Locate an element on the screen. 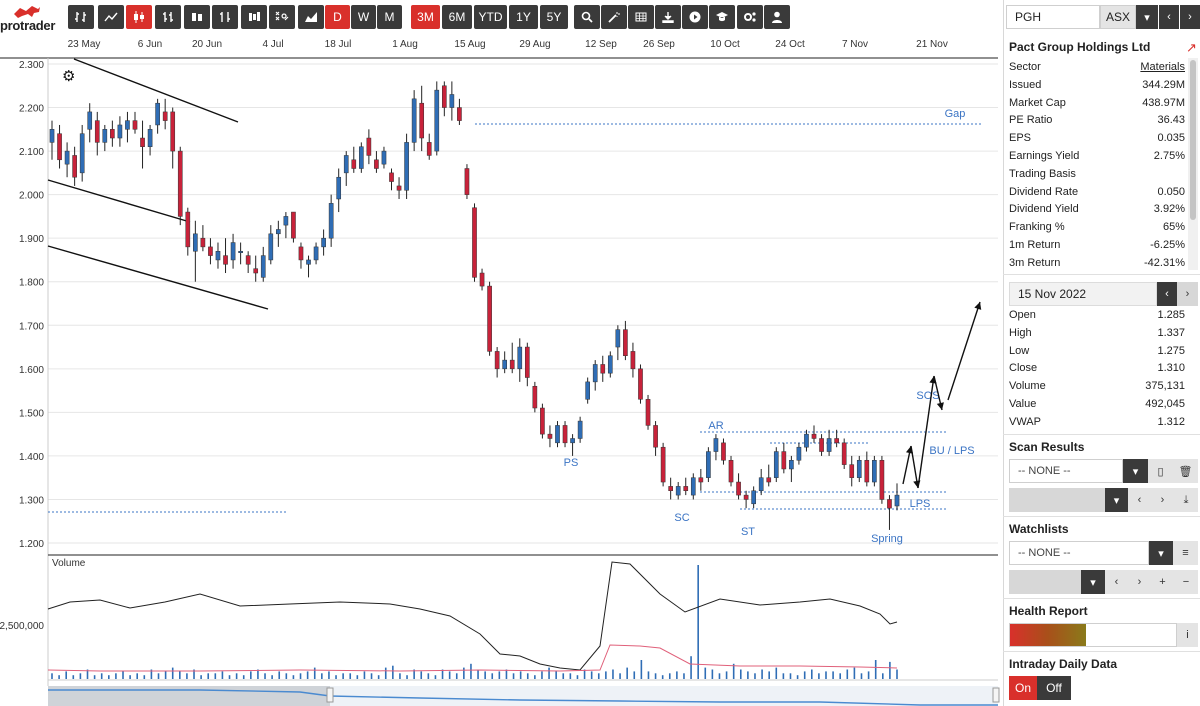 The height and width of the screenshot is (706, 1200). range-ytd-button: YTD is located at coordinates (490, 17).